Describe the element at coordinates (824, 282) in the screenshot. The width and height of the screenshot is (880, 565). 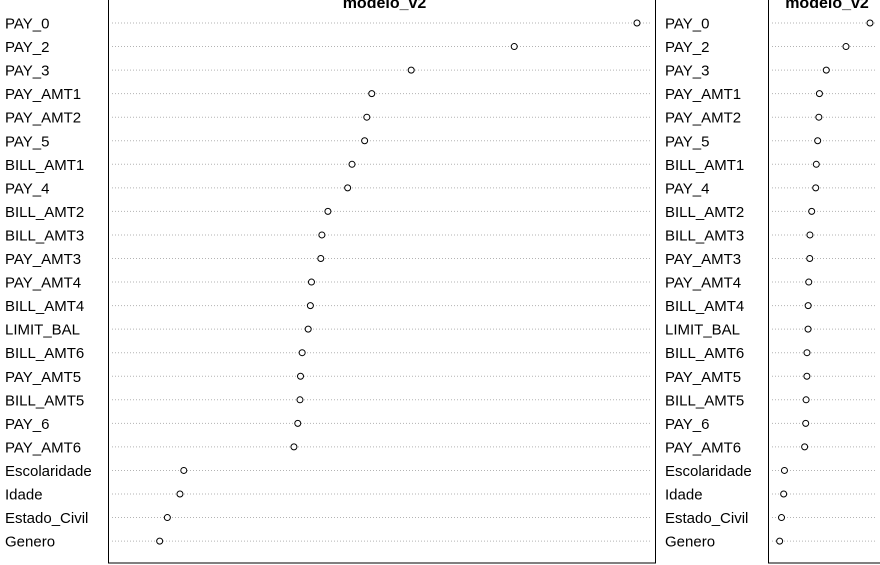
I see `panel-frame` at that location.